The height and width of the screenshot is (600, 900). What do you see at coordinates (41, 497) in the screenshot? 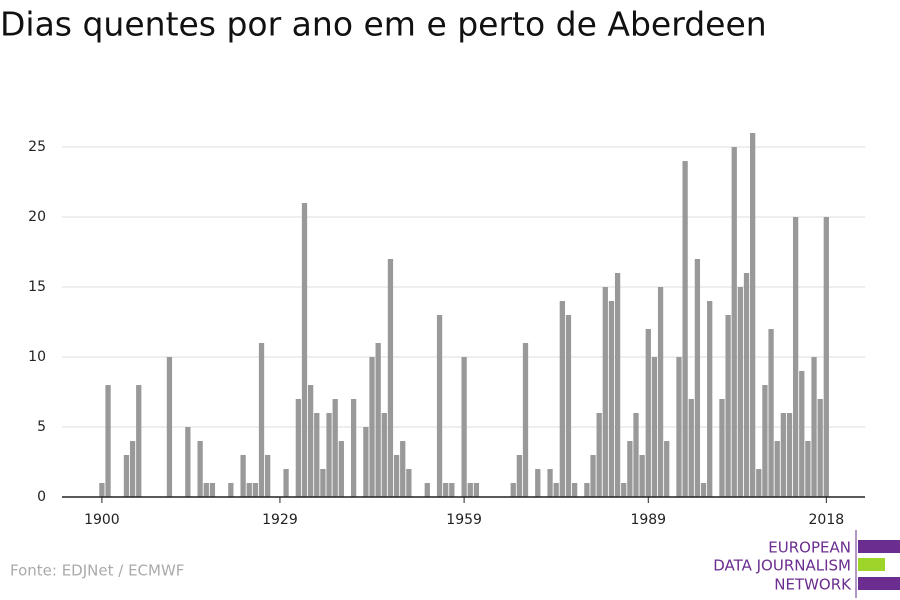
I see `y-tick-label: 0` at bounding box center [41, 497].